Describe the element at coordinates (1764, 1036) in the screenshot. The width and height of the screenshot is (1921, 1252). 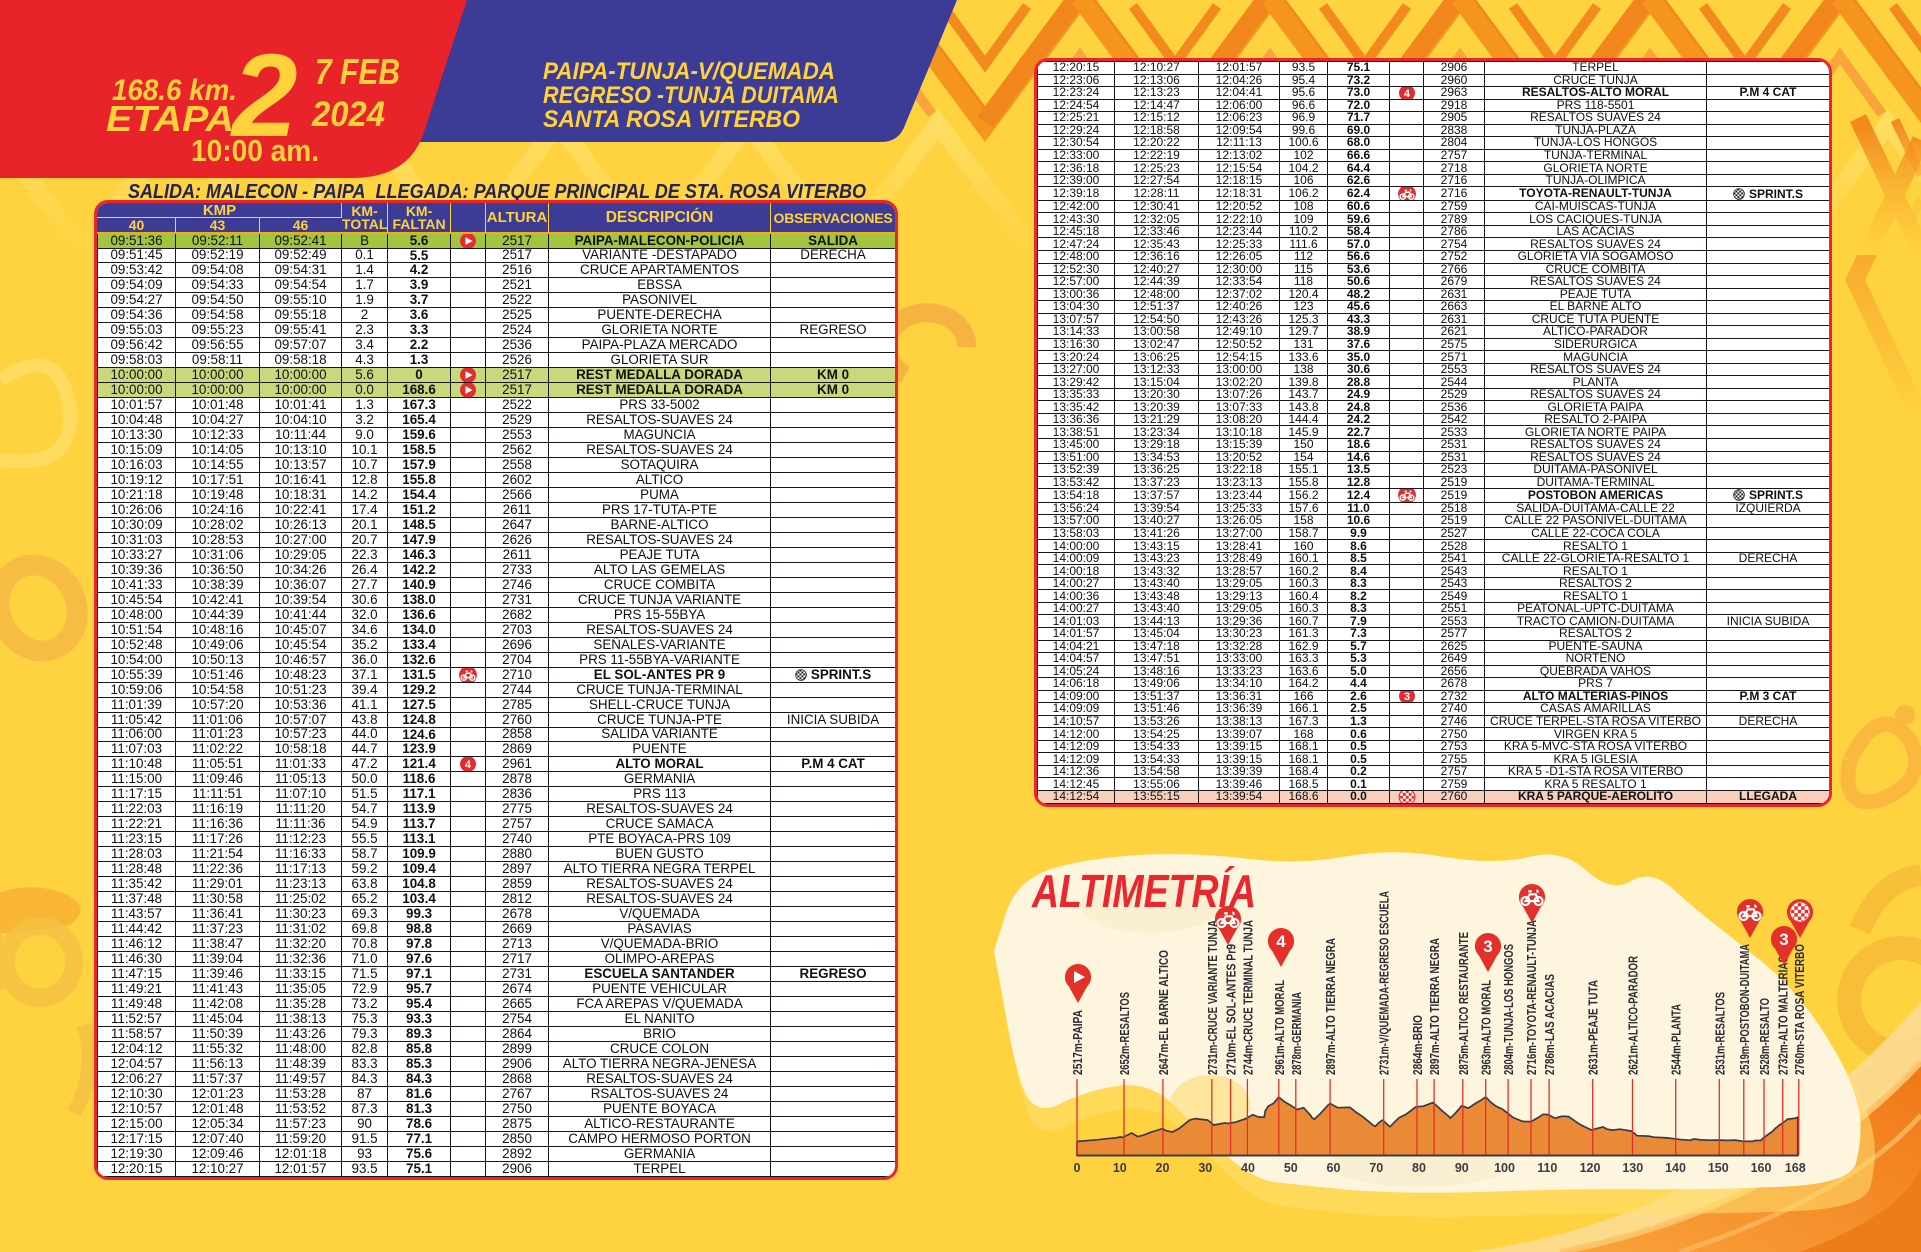
I see `svg-text: 2528m-RESALTO` at that location.